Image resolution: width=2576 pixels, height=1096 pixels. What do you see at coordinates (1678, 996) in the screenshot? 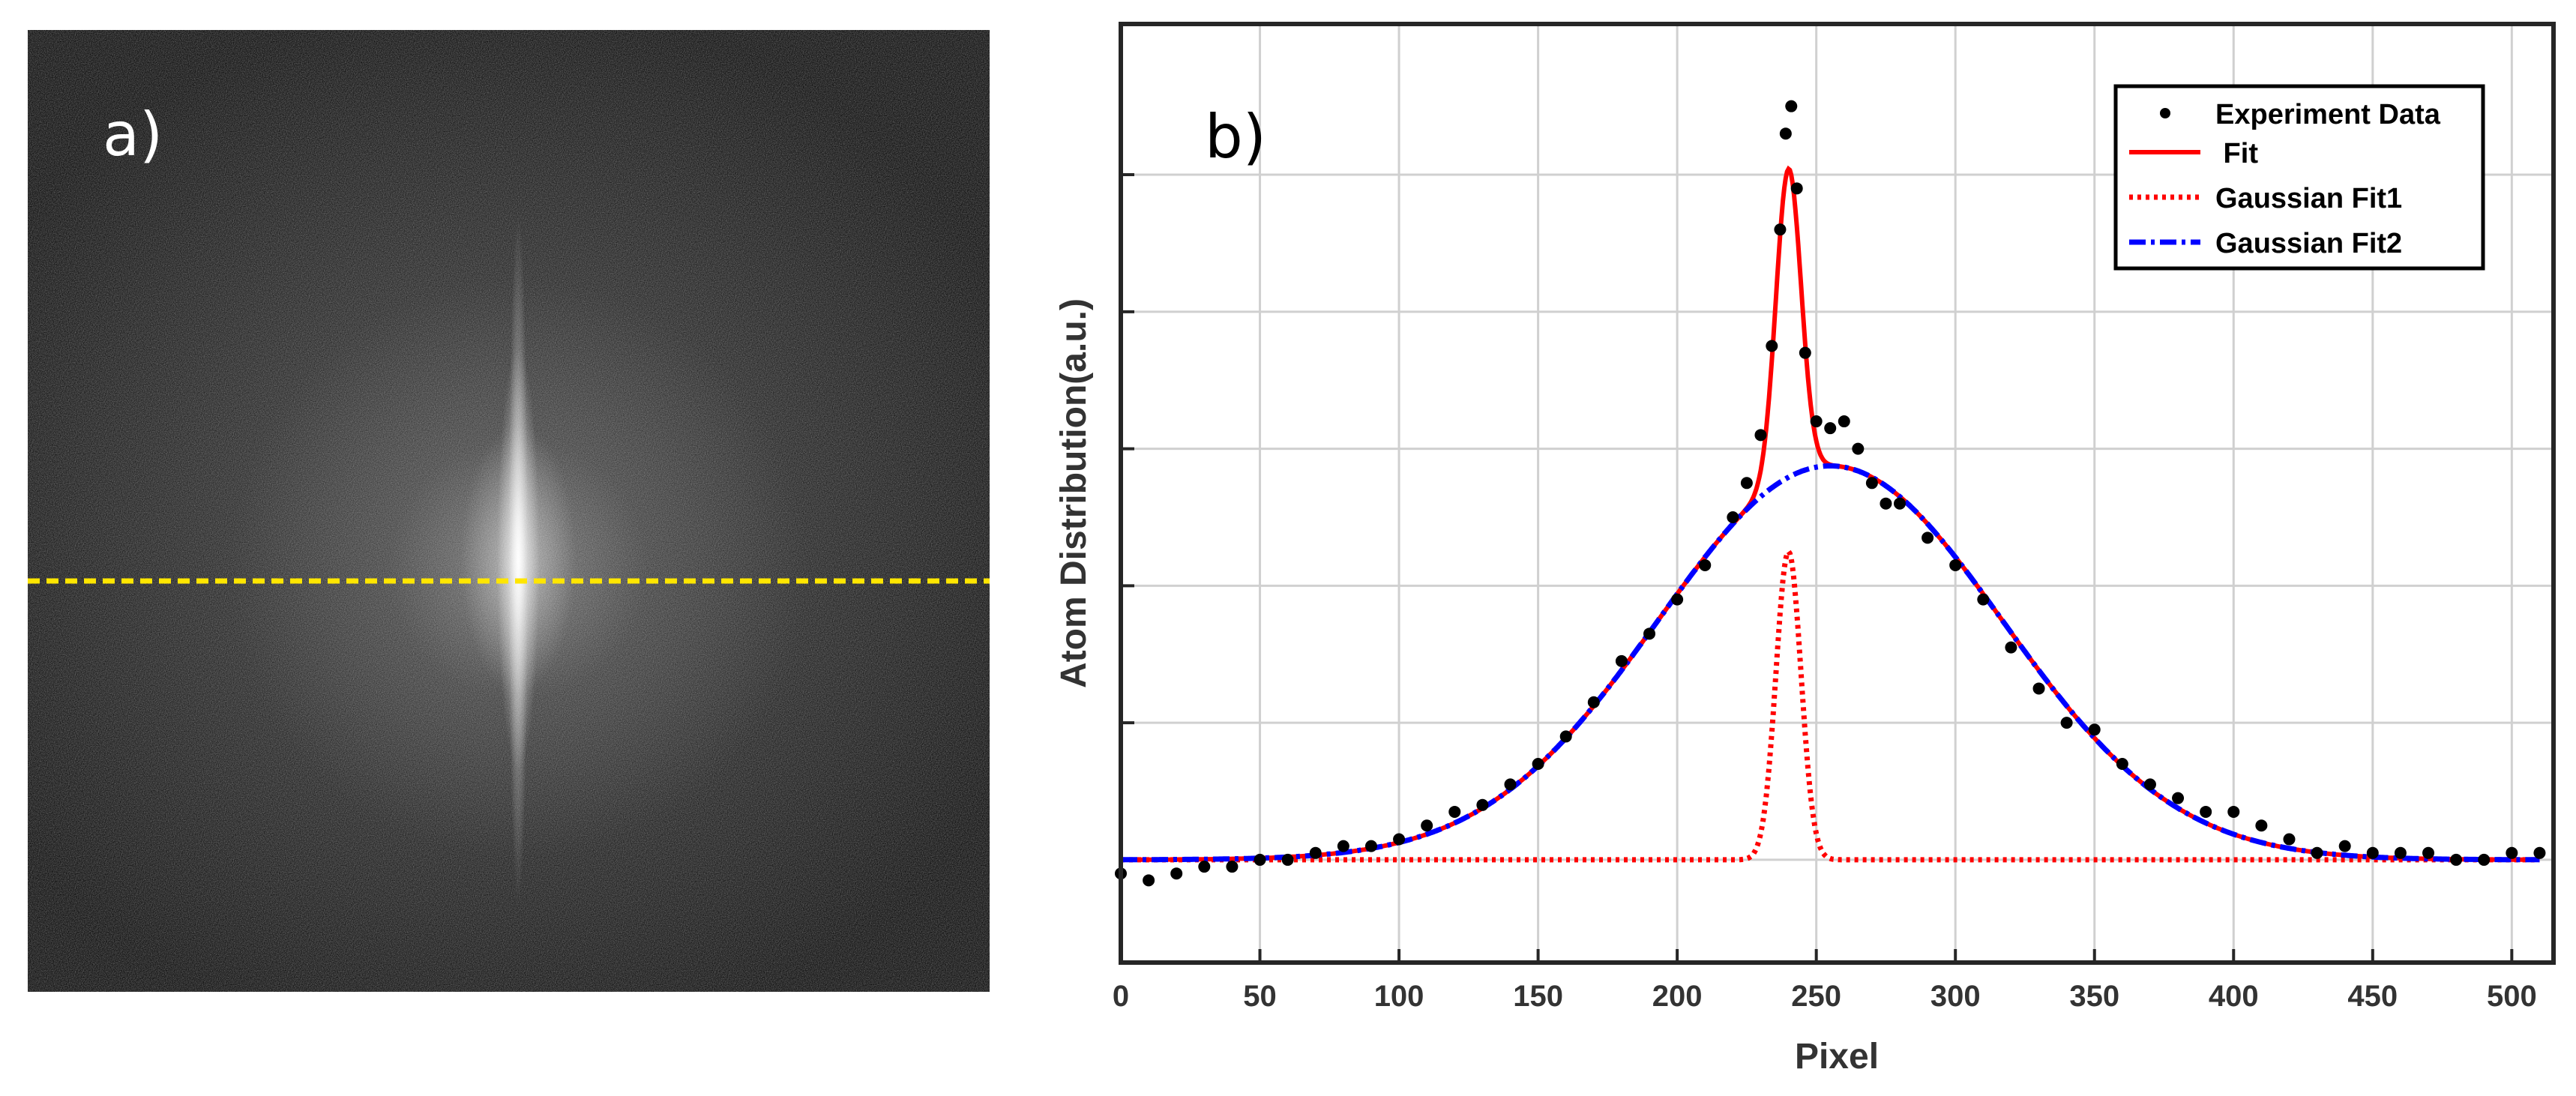
I see `x-tick-label-4: 200` at bounding box center [1678, 996].